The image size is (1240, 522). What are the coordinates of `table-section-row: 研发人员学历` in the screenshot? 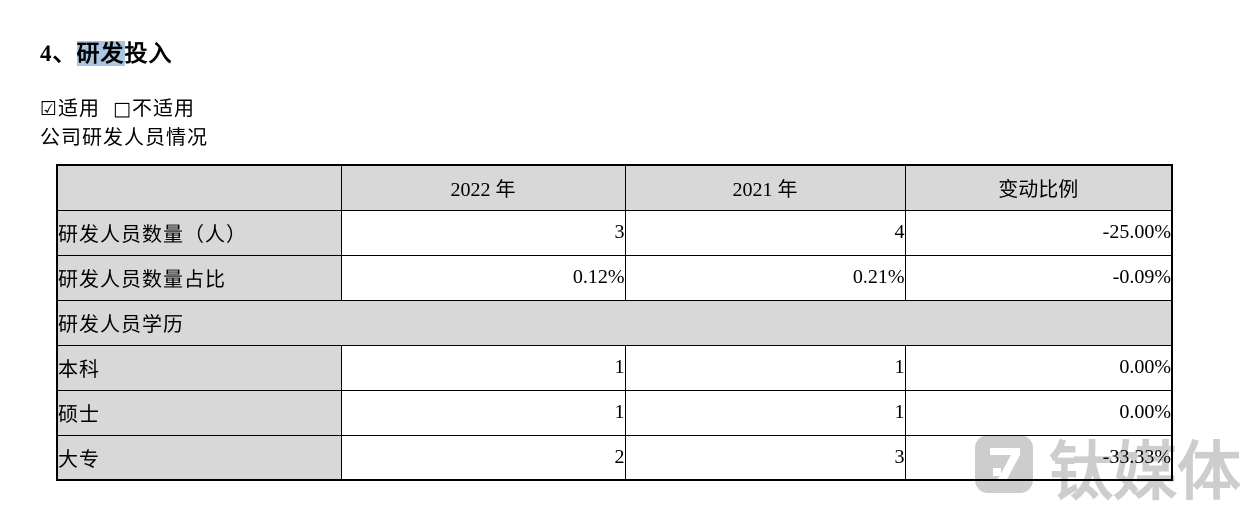 It's located at (614, 322).